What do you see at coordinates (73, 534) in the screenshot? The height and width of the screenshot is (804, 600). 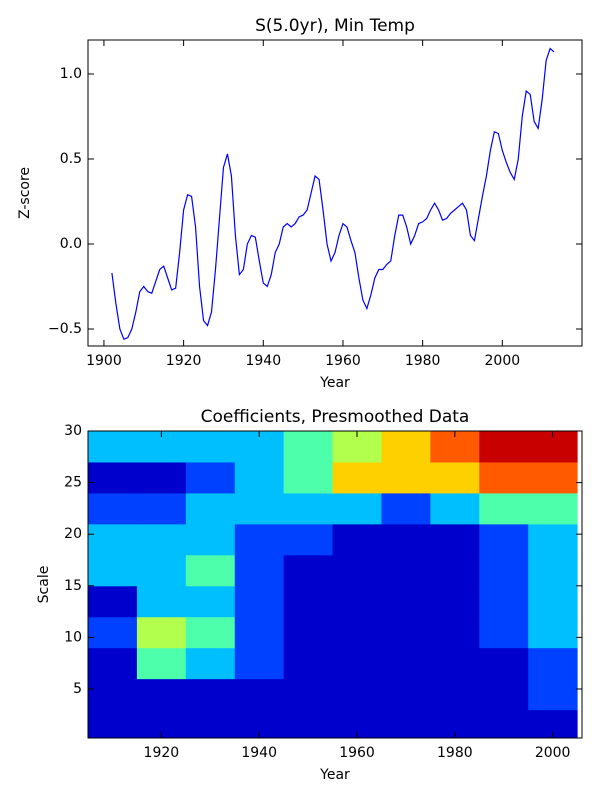 I see `y-tick-label: 20` at bounding box center [73, 534].